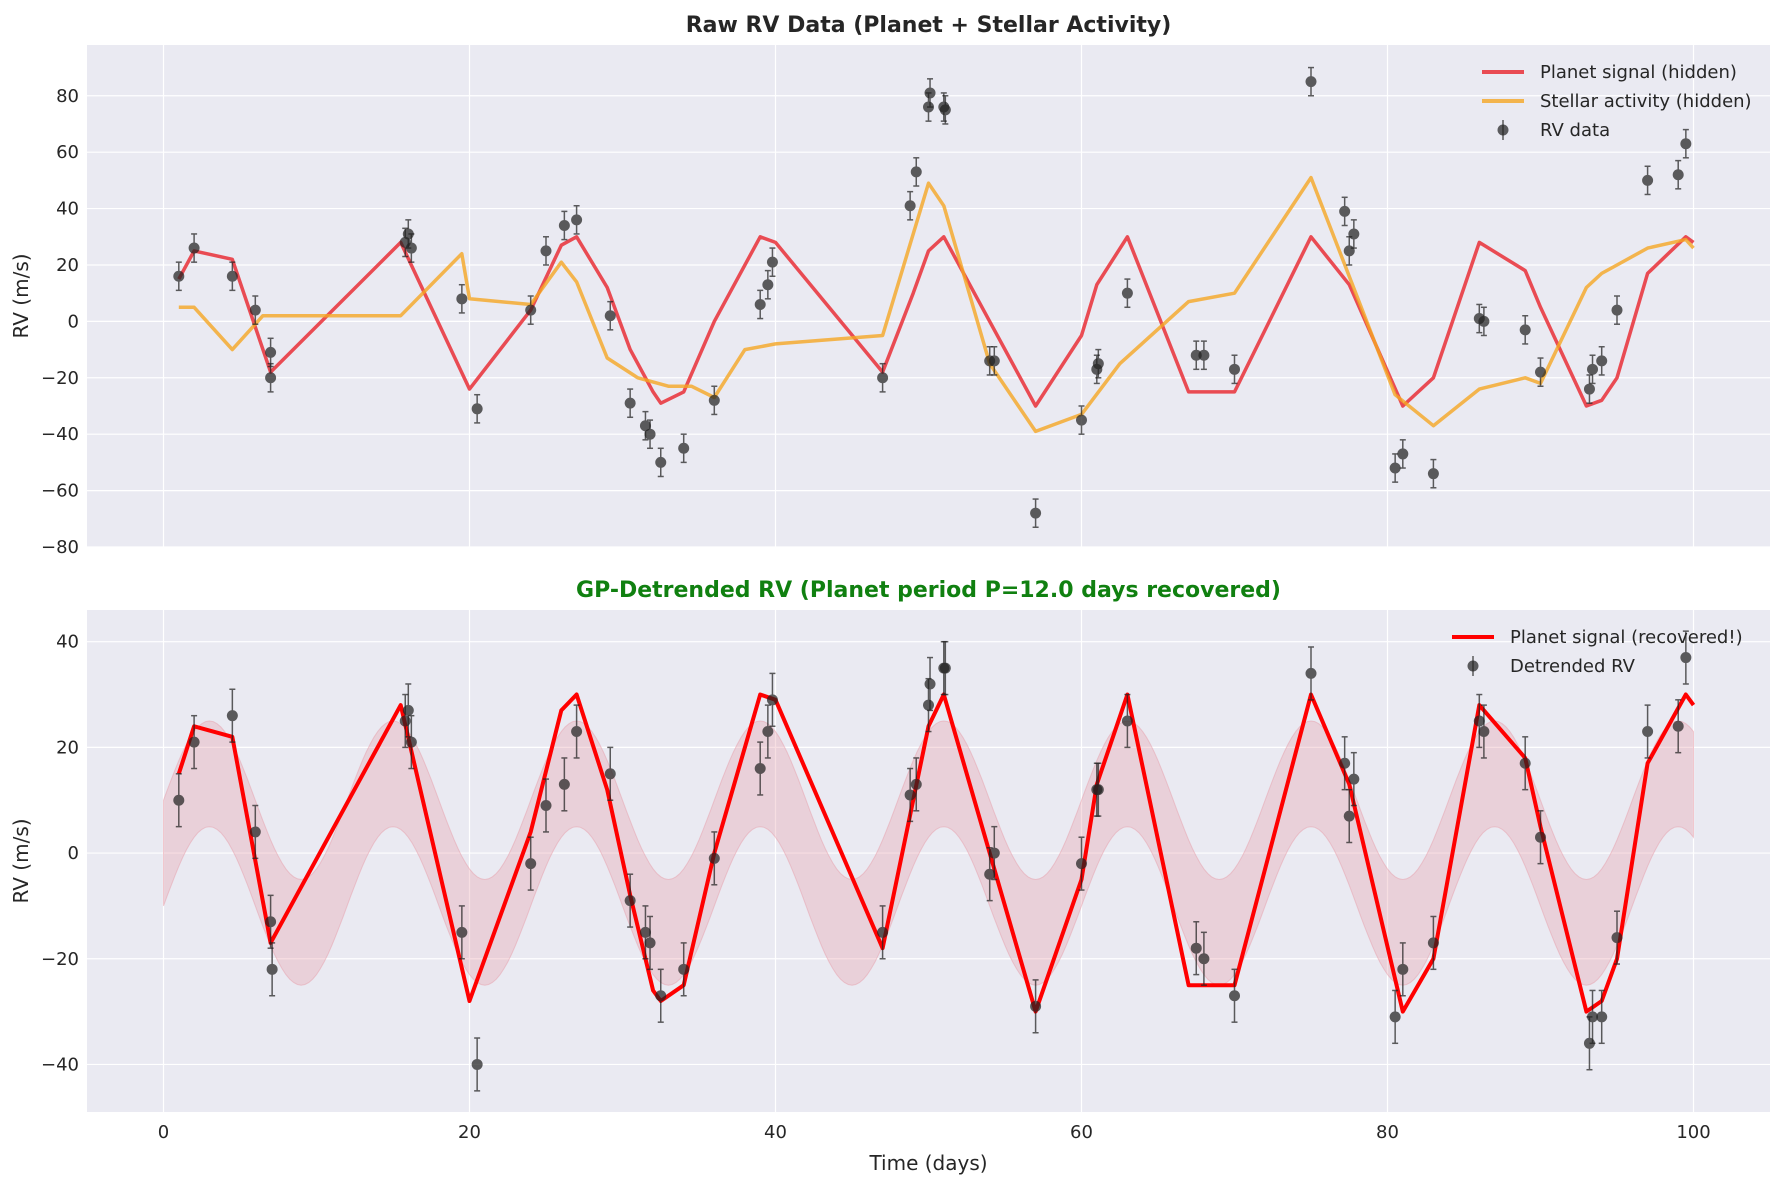  What do you see at coordinates (163, 1132) in the screenshot?
I see `x-tick-label: 0` at bounding box center [163, 1132].